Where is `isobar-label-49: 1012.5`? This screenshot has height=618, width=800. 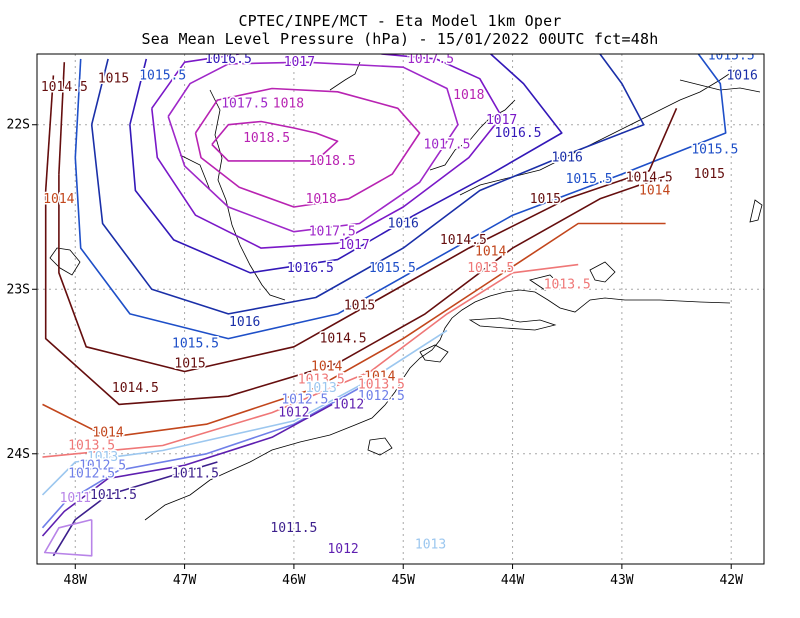 isobar-label-49: 1012.5 is located at coordinates (91, 474).